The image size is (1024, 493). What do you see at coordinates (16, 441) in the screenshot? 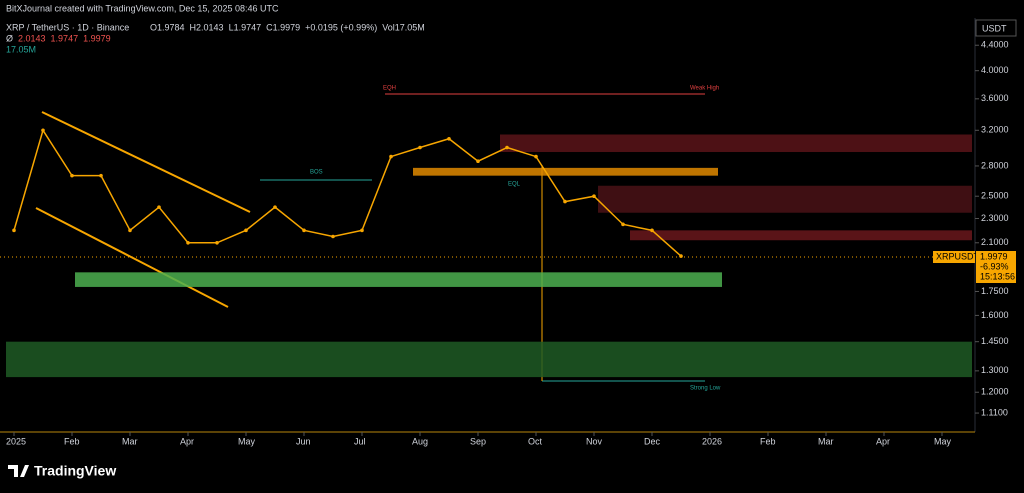
I see `x-tick-label: 2025` at bounding box center [16, 441].